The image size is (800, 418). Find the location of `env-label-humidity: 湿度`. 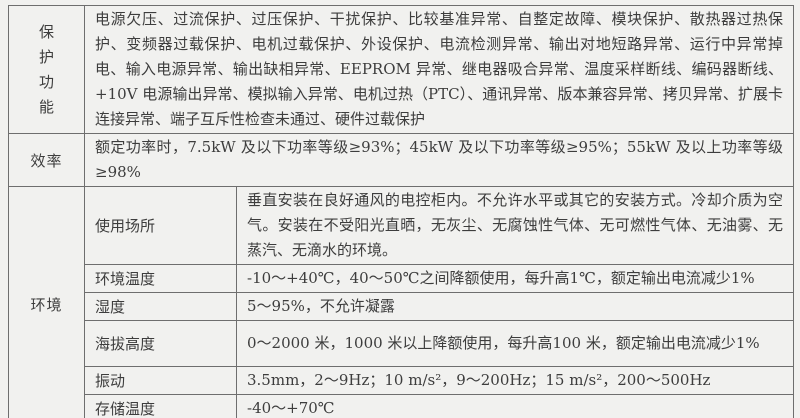

env-label-humidity: 湿度 is located at coordinates (160, 306).